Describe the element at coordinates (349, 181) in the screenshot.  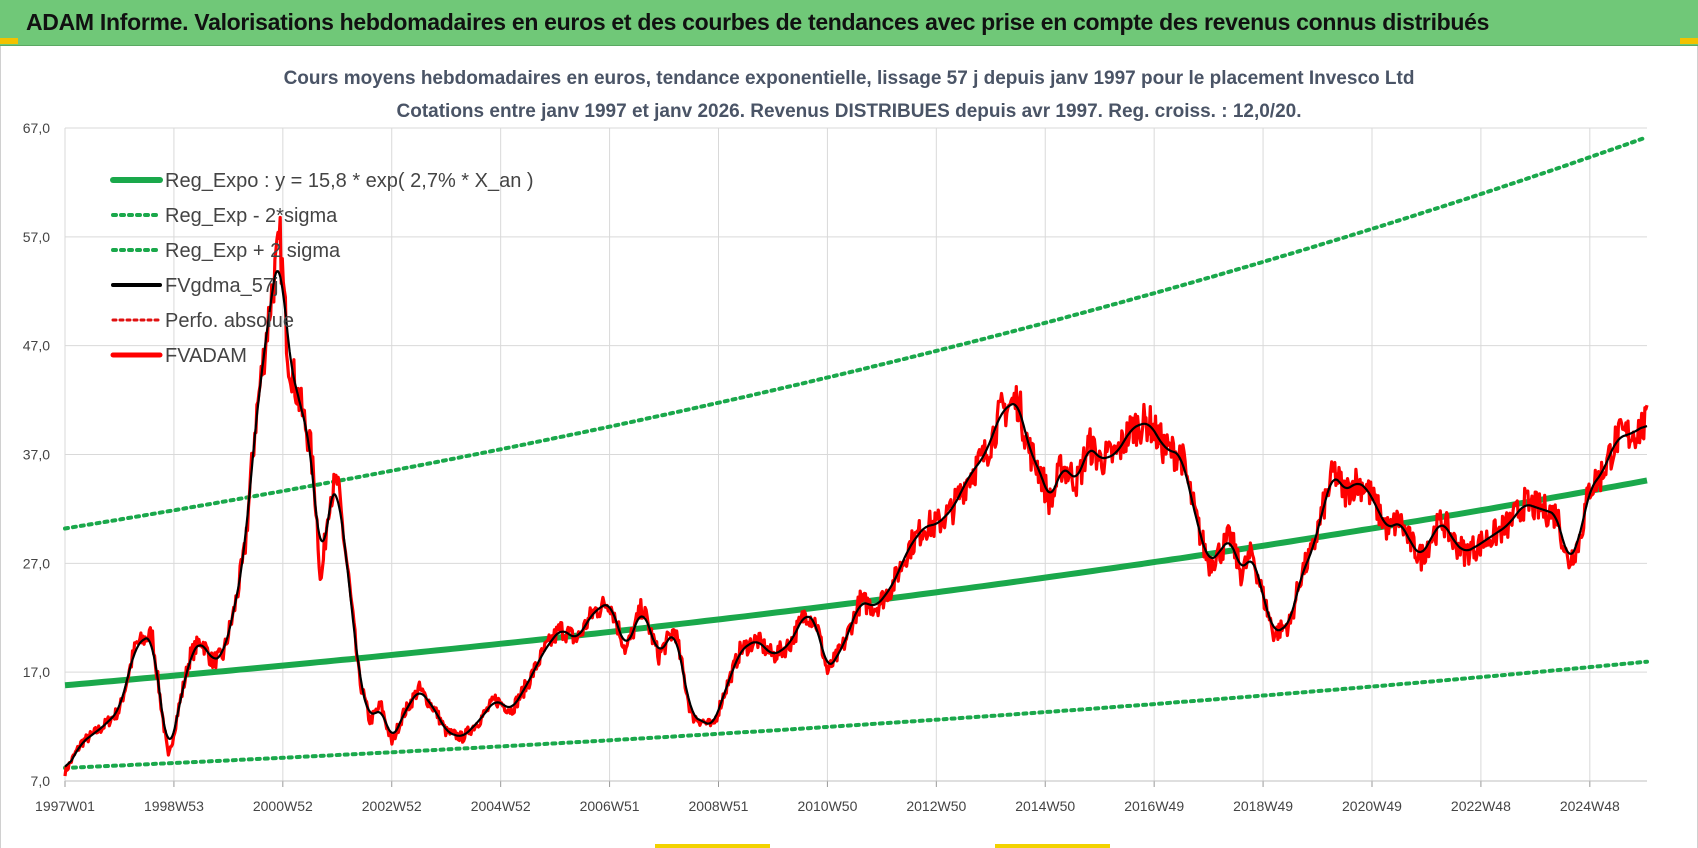
I see `legend-label: Reg_Expo : y = 15,8 * exp( 2,7% * X_an )` at that location.